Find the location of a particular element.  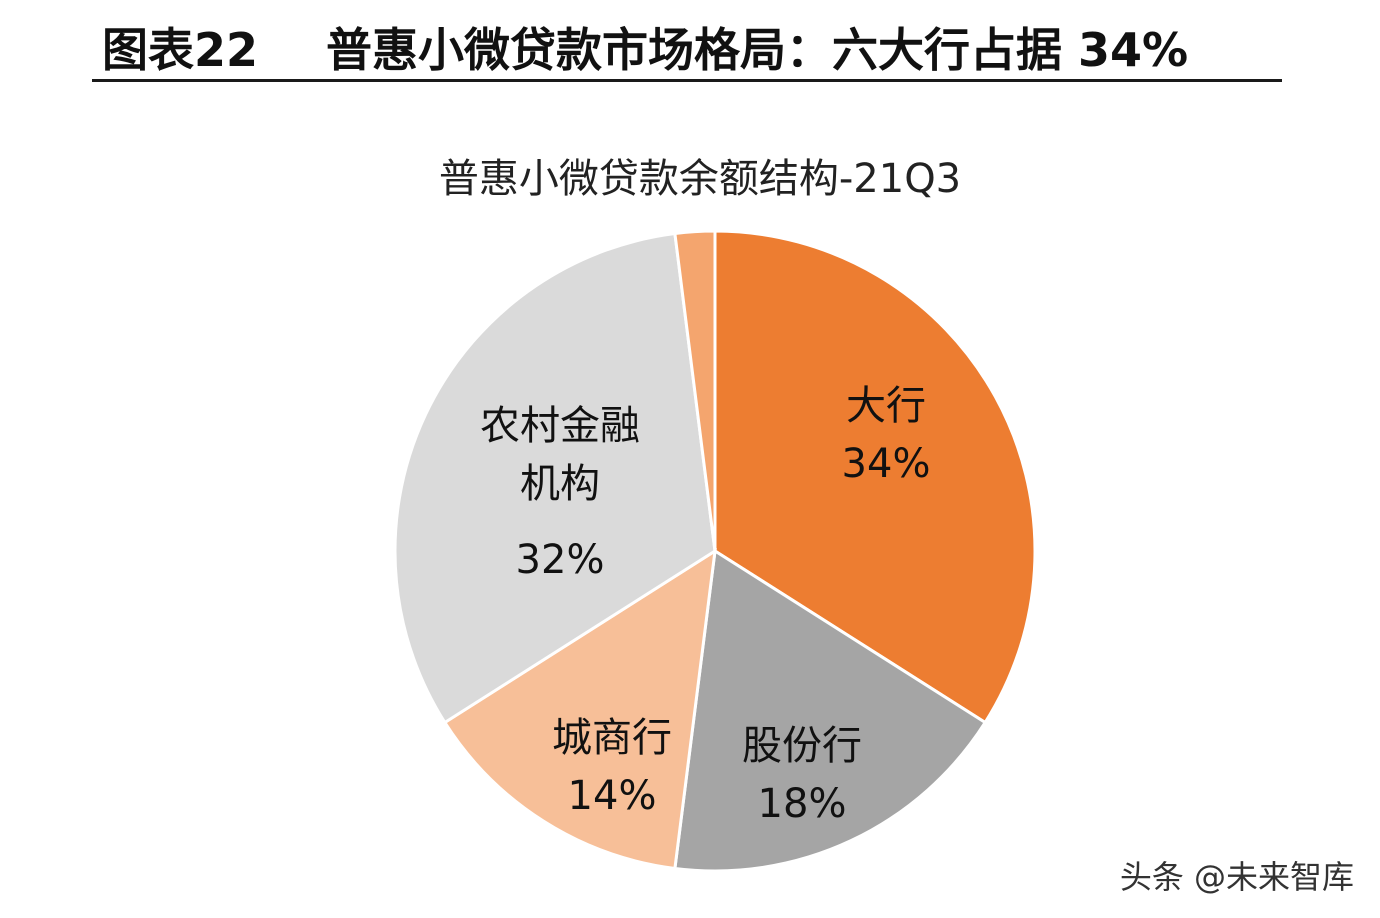

slice-category-label: 机构 is located at coordinates (560, 484).